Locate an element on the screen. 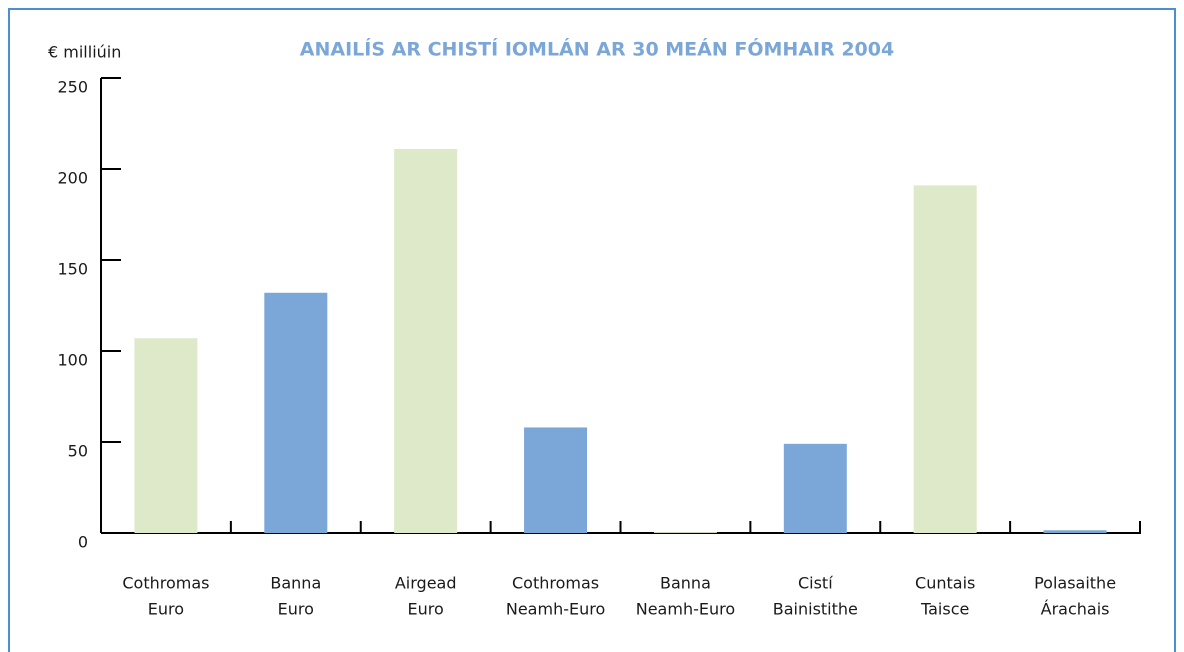 The image size is (1184, 652). x-tick-label: Cuntais is located at coordinates (945, 583).